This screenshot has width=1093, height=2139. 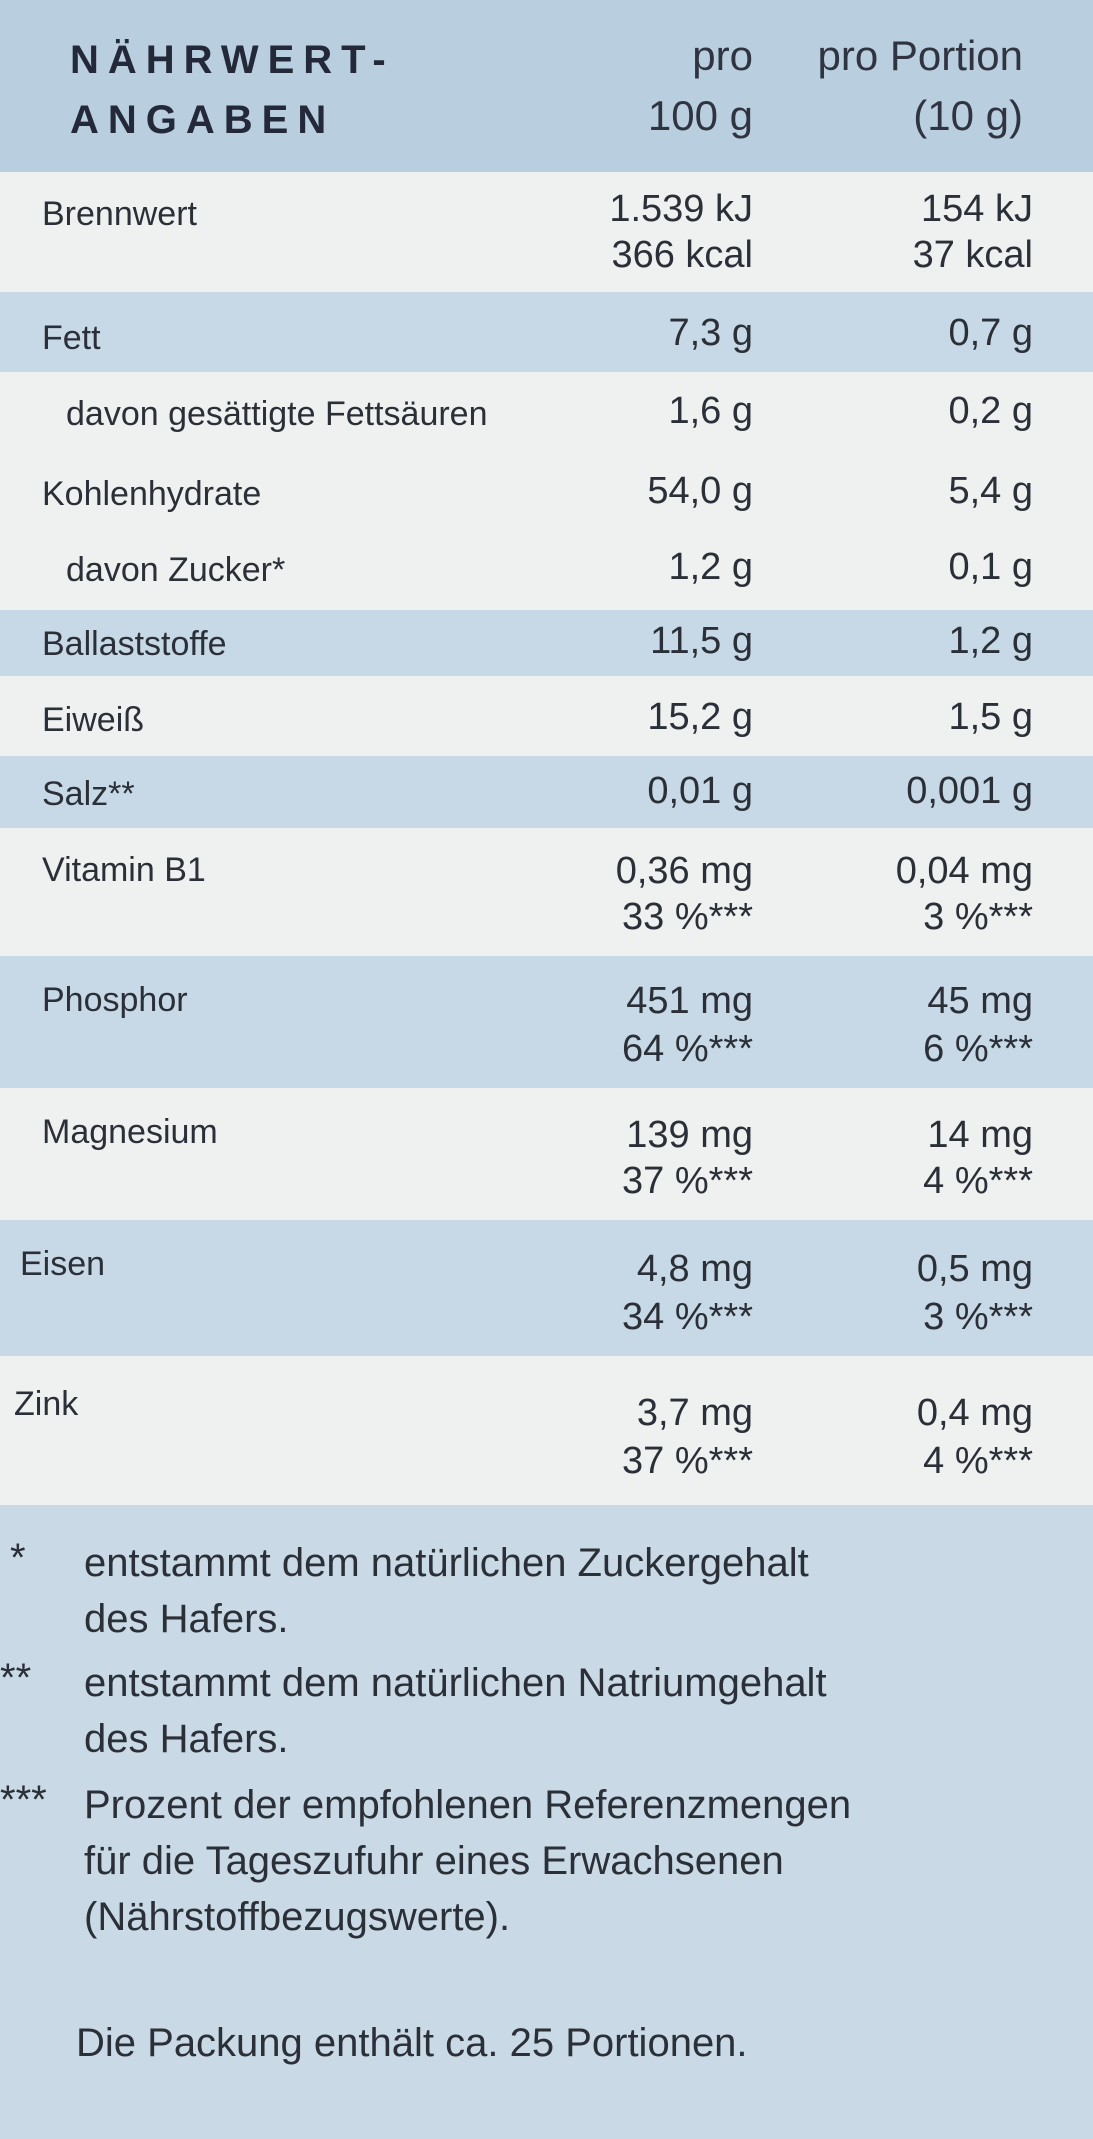 I want to click on value-per-100g: 7,3 g, so click(x=710, y=333).